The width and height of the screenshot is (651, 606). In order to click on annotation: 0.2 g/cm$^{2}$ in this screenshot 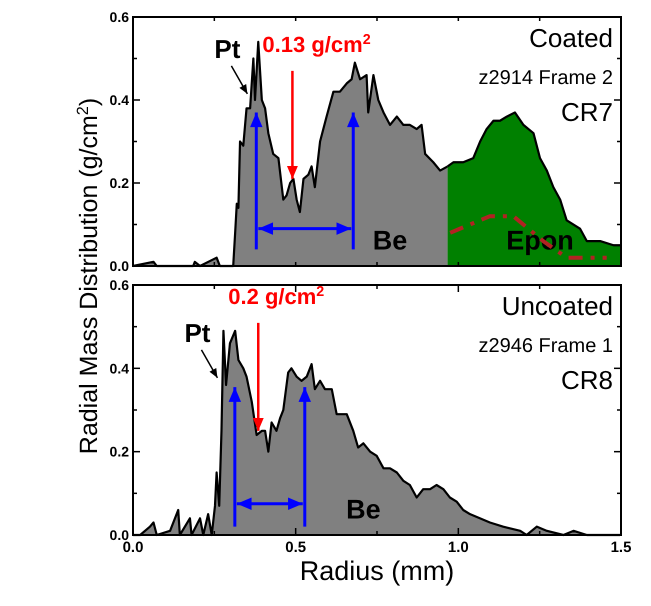, I will do `click(276, 296)`.